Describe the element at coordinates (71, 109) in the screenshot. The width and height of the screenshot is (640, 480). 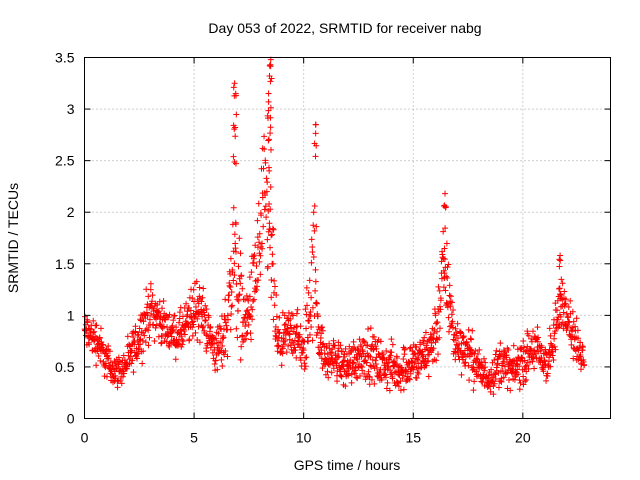
I see `y-tick-label: 3` at that location.